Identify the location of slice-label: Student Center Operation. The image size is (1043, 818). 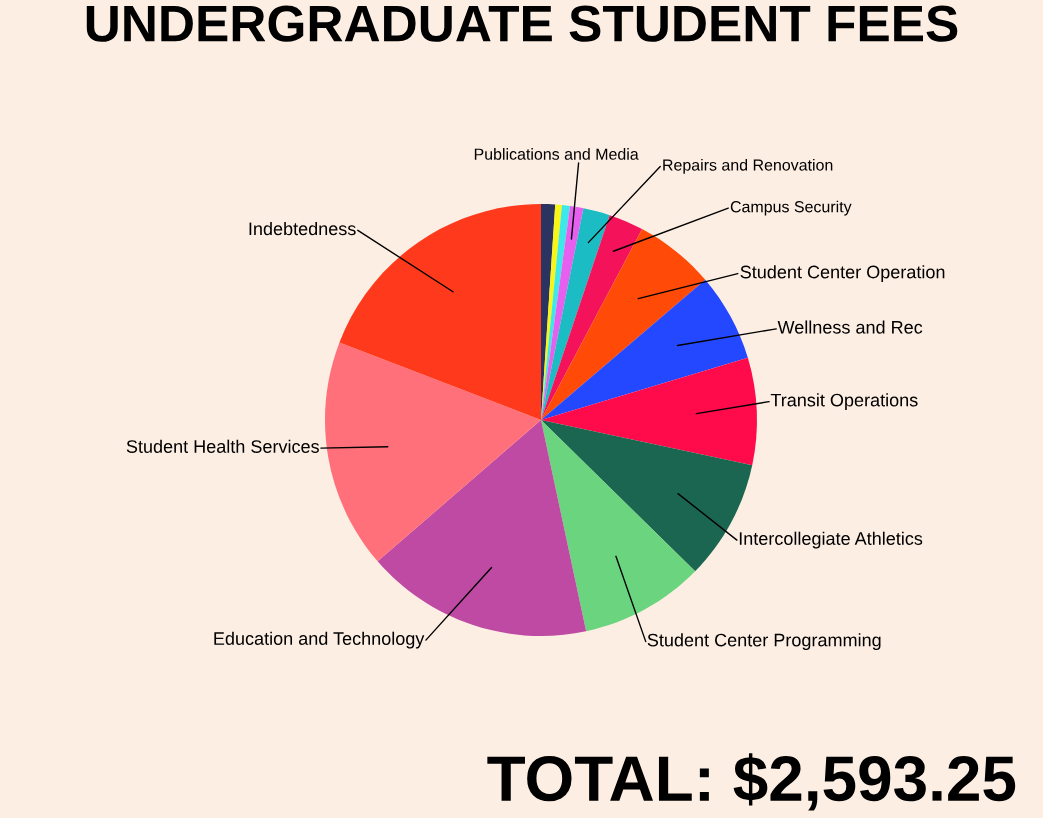
(842, 273).